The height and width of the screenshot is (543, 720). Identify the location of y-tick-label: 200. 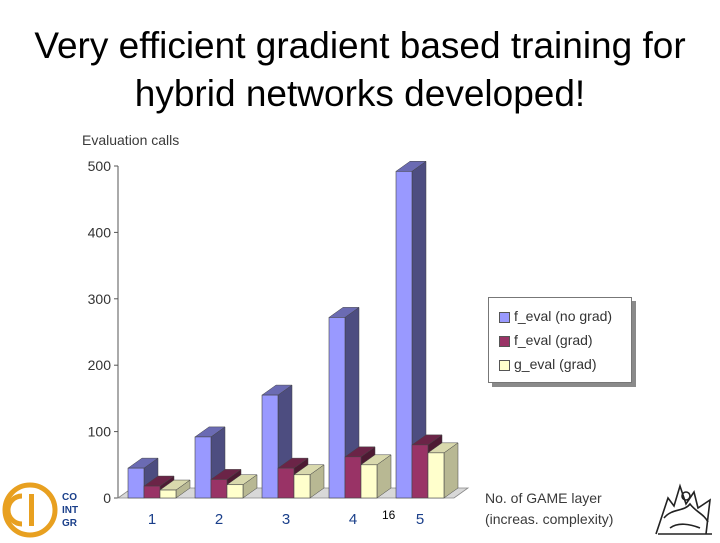
(100, 365).